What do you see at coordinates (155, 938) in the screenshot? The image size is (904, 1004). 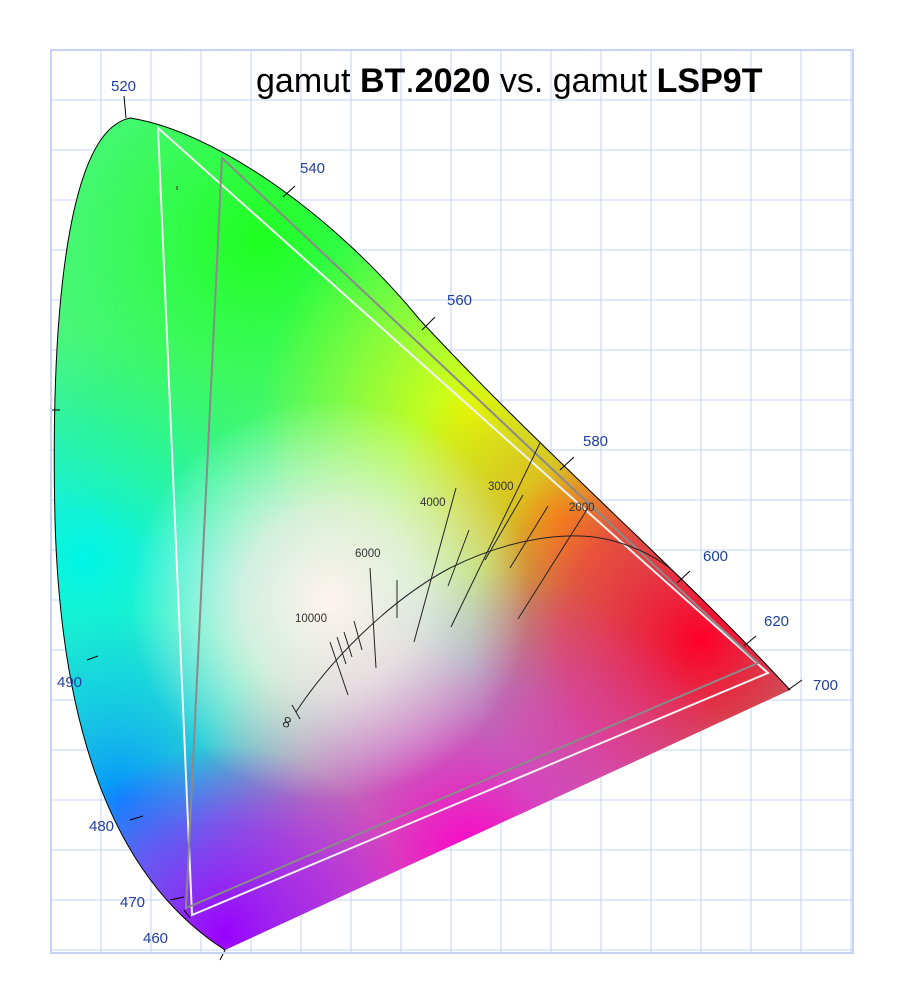 I see `wavelength-label: 460` at bounding box center [155, 938].